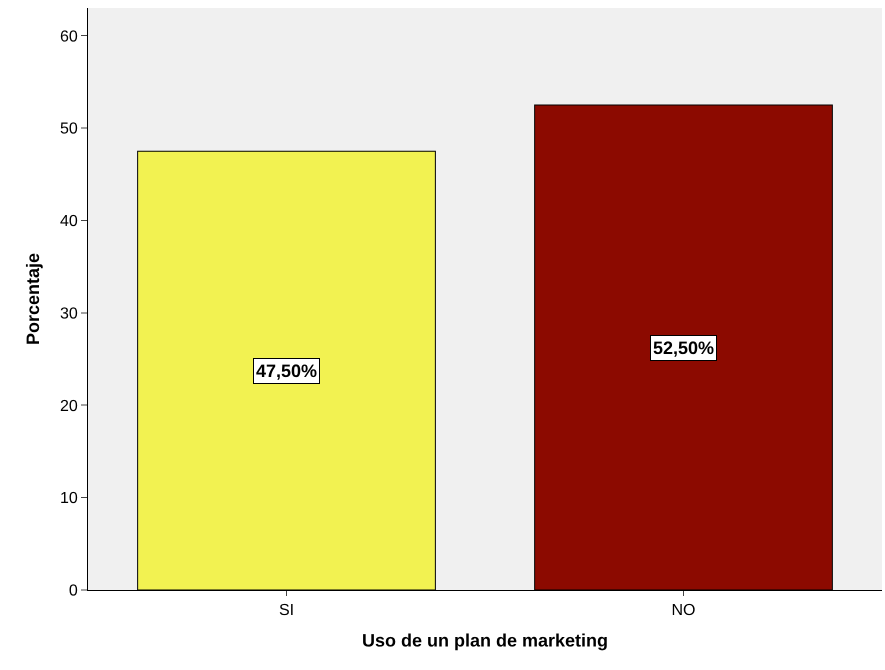 The image size is (885, 670). I want to click on x-tick-label: NO, so click(684, 611).